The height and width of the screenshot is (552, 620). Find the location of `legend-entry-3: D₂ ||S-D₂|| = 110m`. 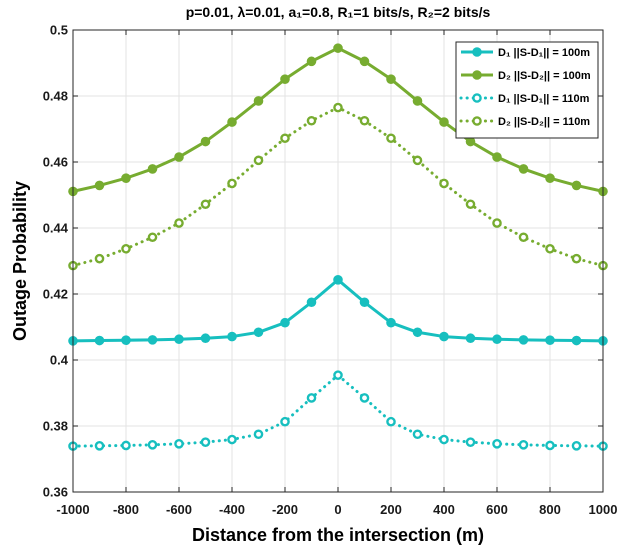

legend-entry-3: D₂ ||S-D₂|| = 110m is located at coordinates (524, 122).